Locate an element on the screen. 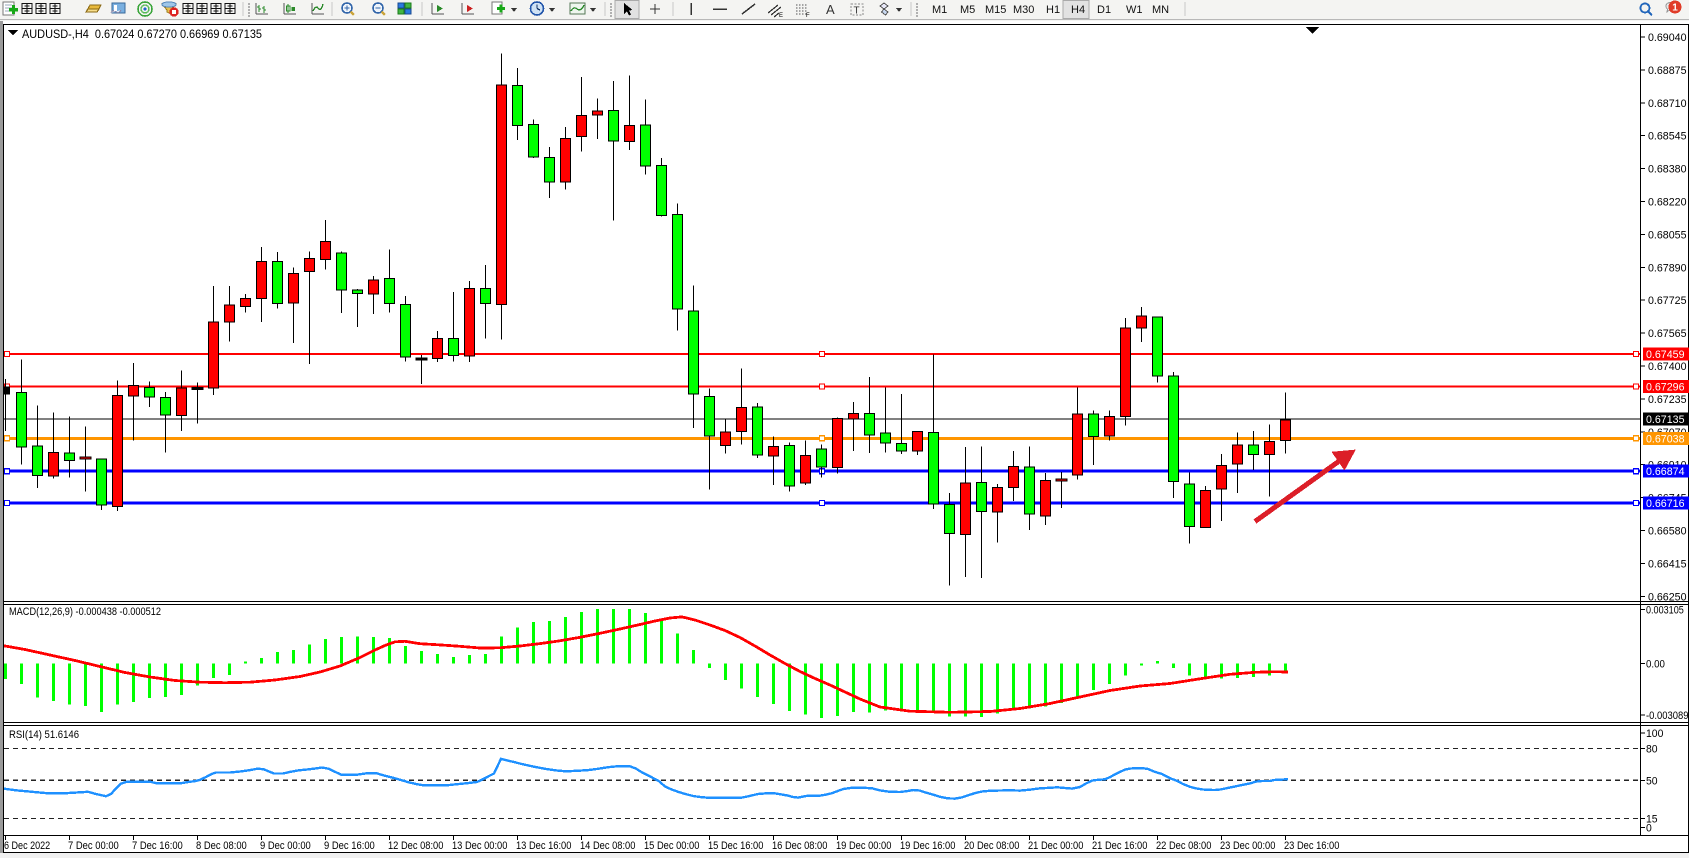 The image size is (1689, 858). svg-text: RSI(14) 51.6146 is located at coordinates (44, 735).